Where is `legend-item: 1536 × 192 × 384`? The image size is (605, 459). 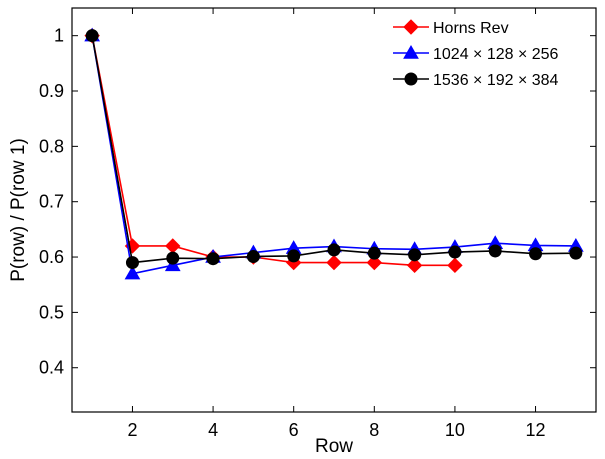 legend-item: 1536 × 192 × 384 is located at coordinates (476, 80).